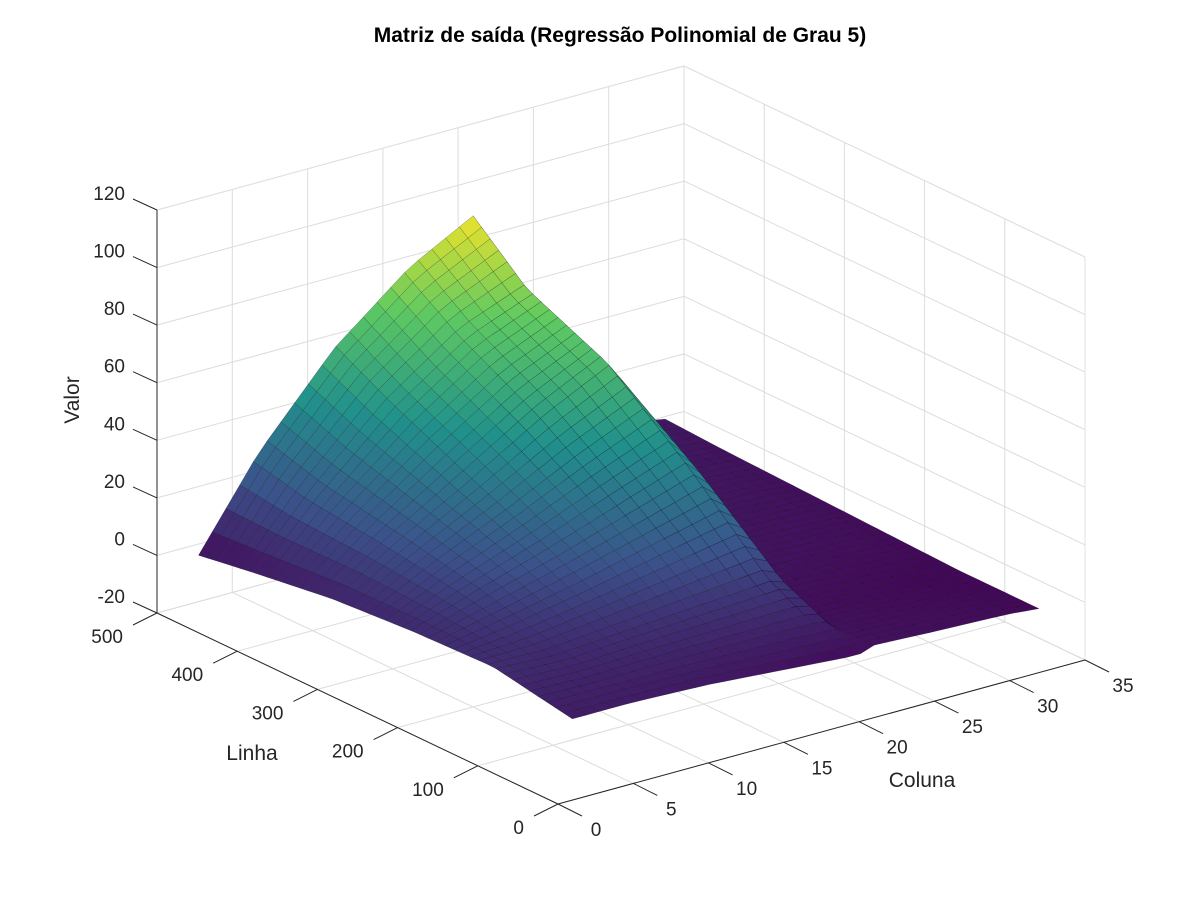 The image size is (1200, 900). I want to click on x-tick-label: 5, so click(671, 809).